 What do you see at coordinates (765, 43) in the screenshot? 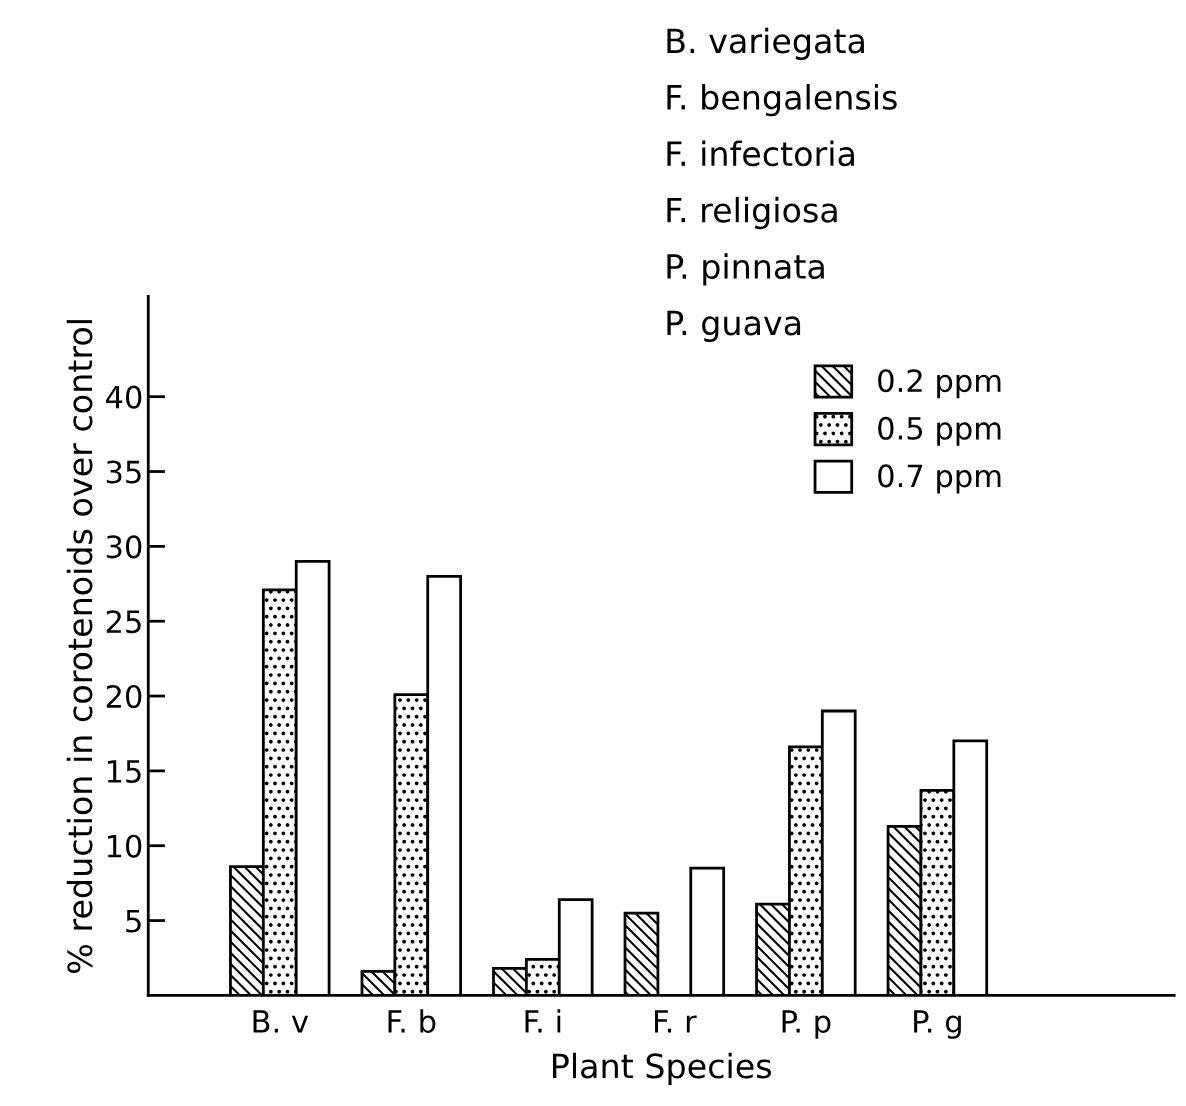
I see `text: B. variegata` at bounding box center [765, 43].